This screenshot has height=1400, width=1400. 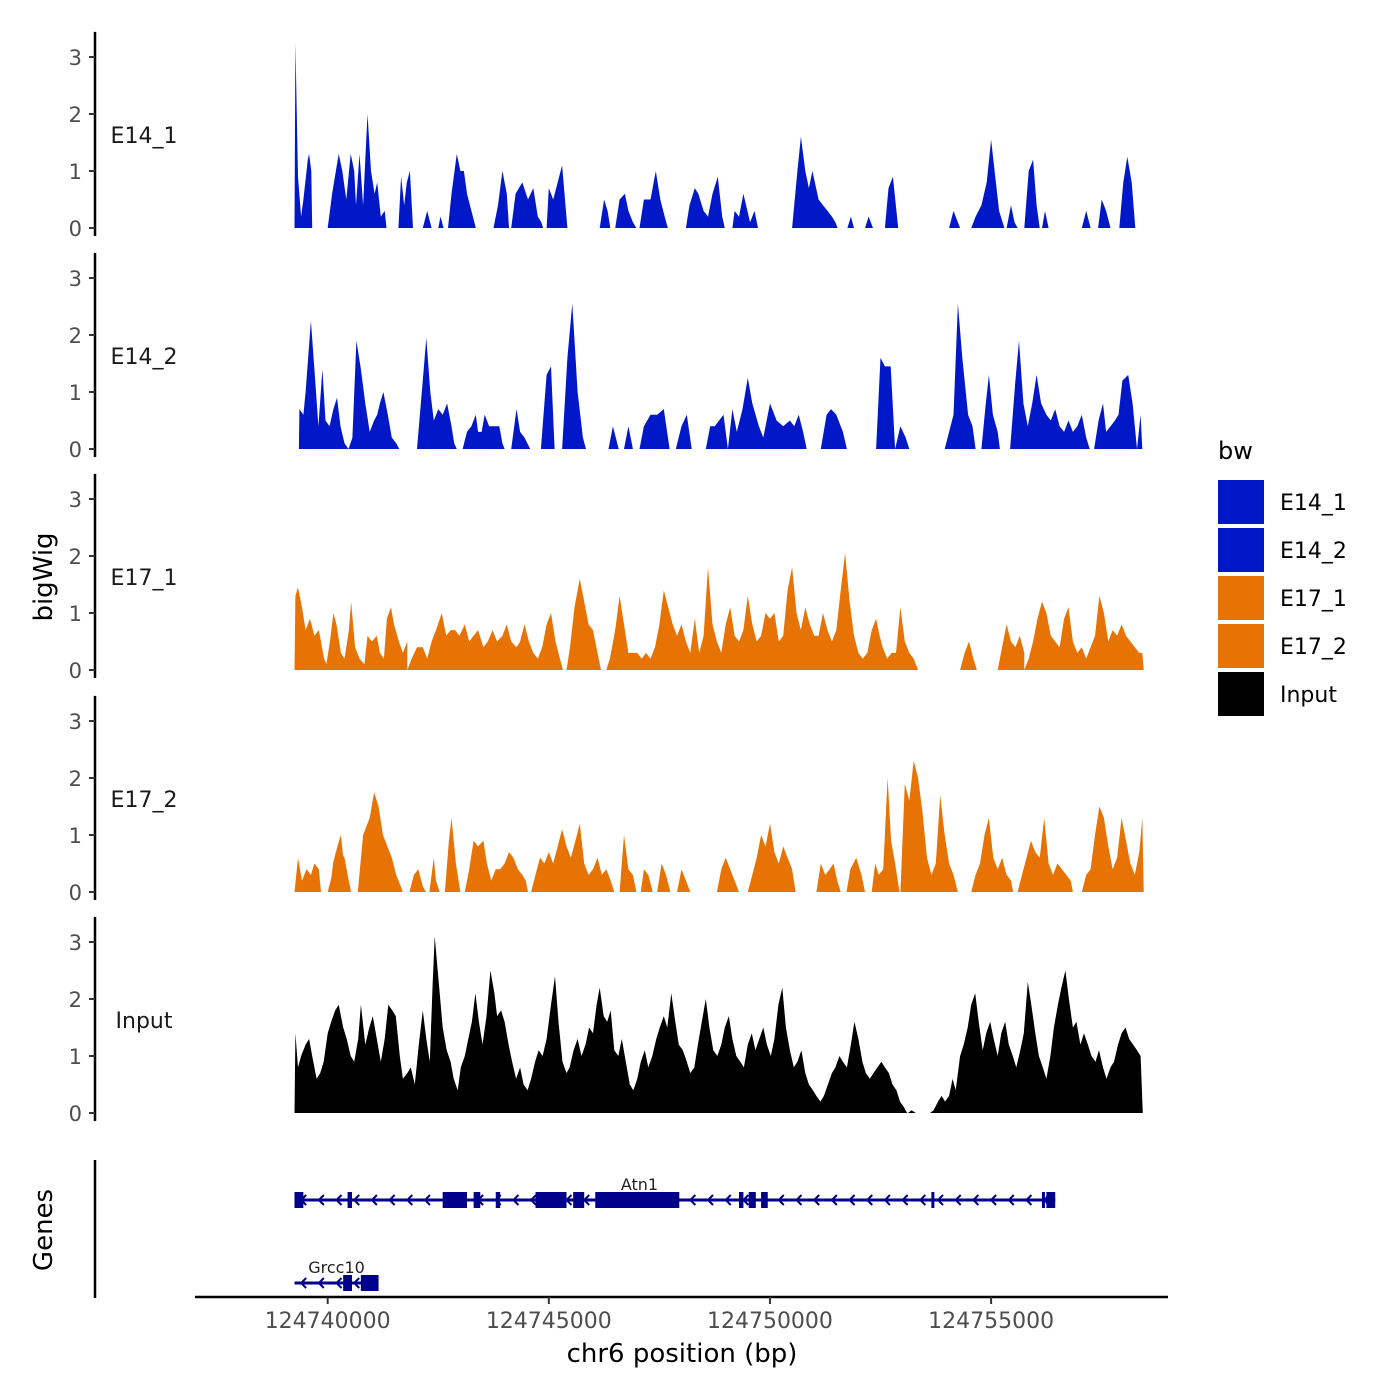 I want to click on legend-label: E17_1, so click(x=1313, y=599).